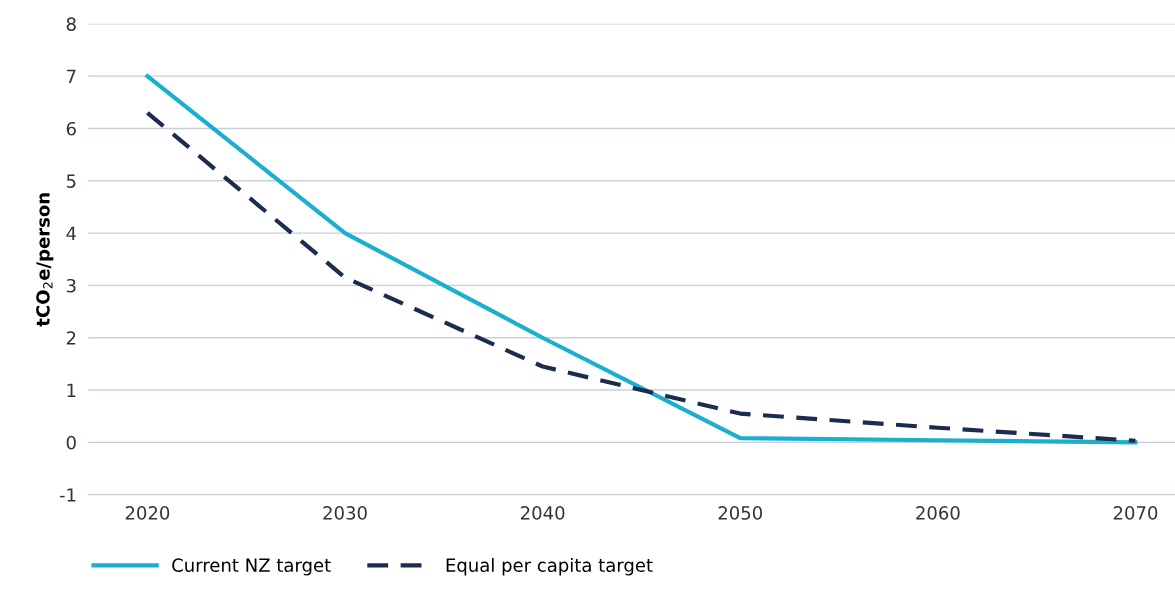 This screenshot has width=1175, height=596. What do you see at coordinates (71, 233) in the screenshot?
I see `y-tick-label: 4` at bounding box center [71, 233].